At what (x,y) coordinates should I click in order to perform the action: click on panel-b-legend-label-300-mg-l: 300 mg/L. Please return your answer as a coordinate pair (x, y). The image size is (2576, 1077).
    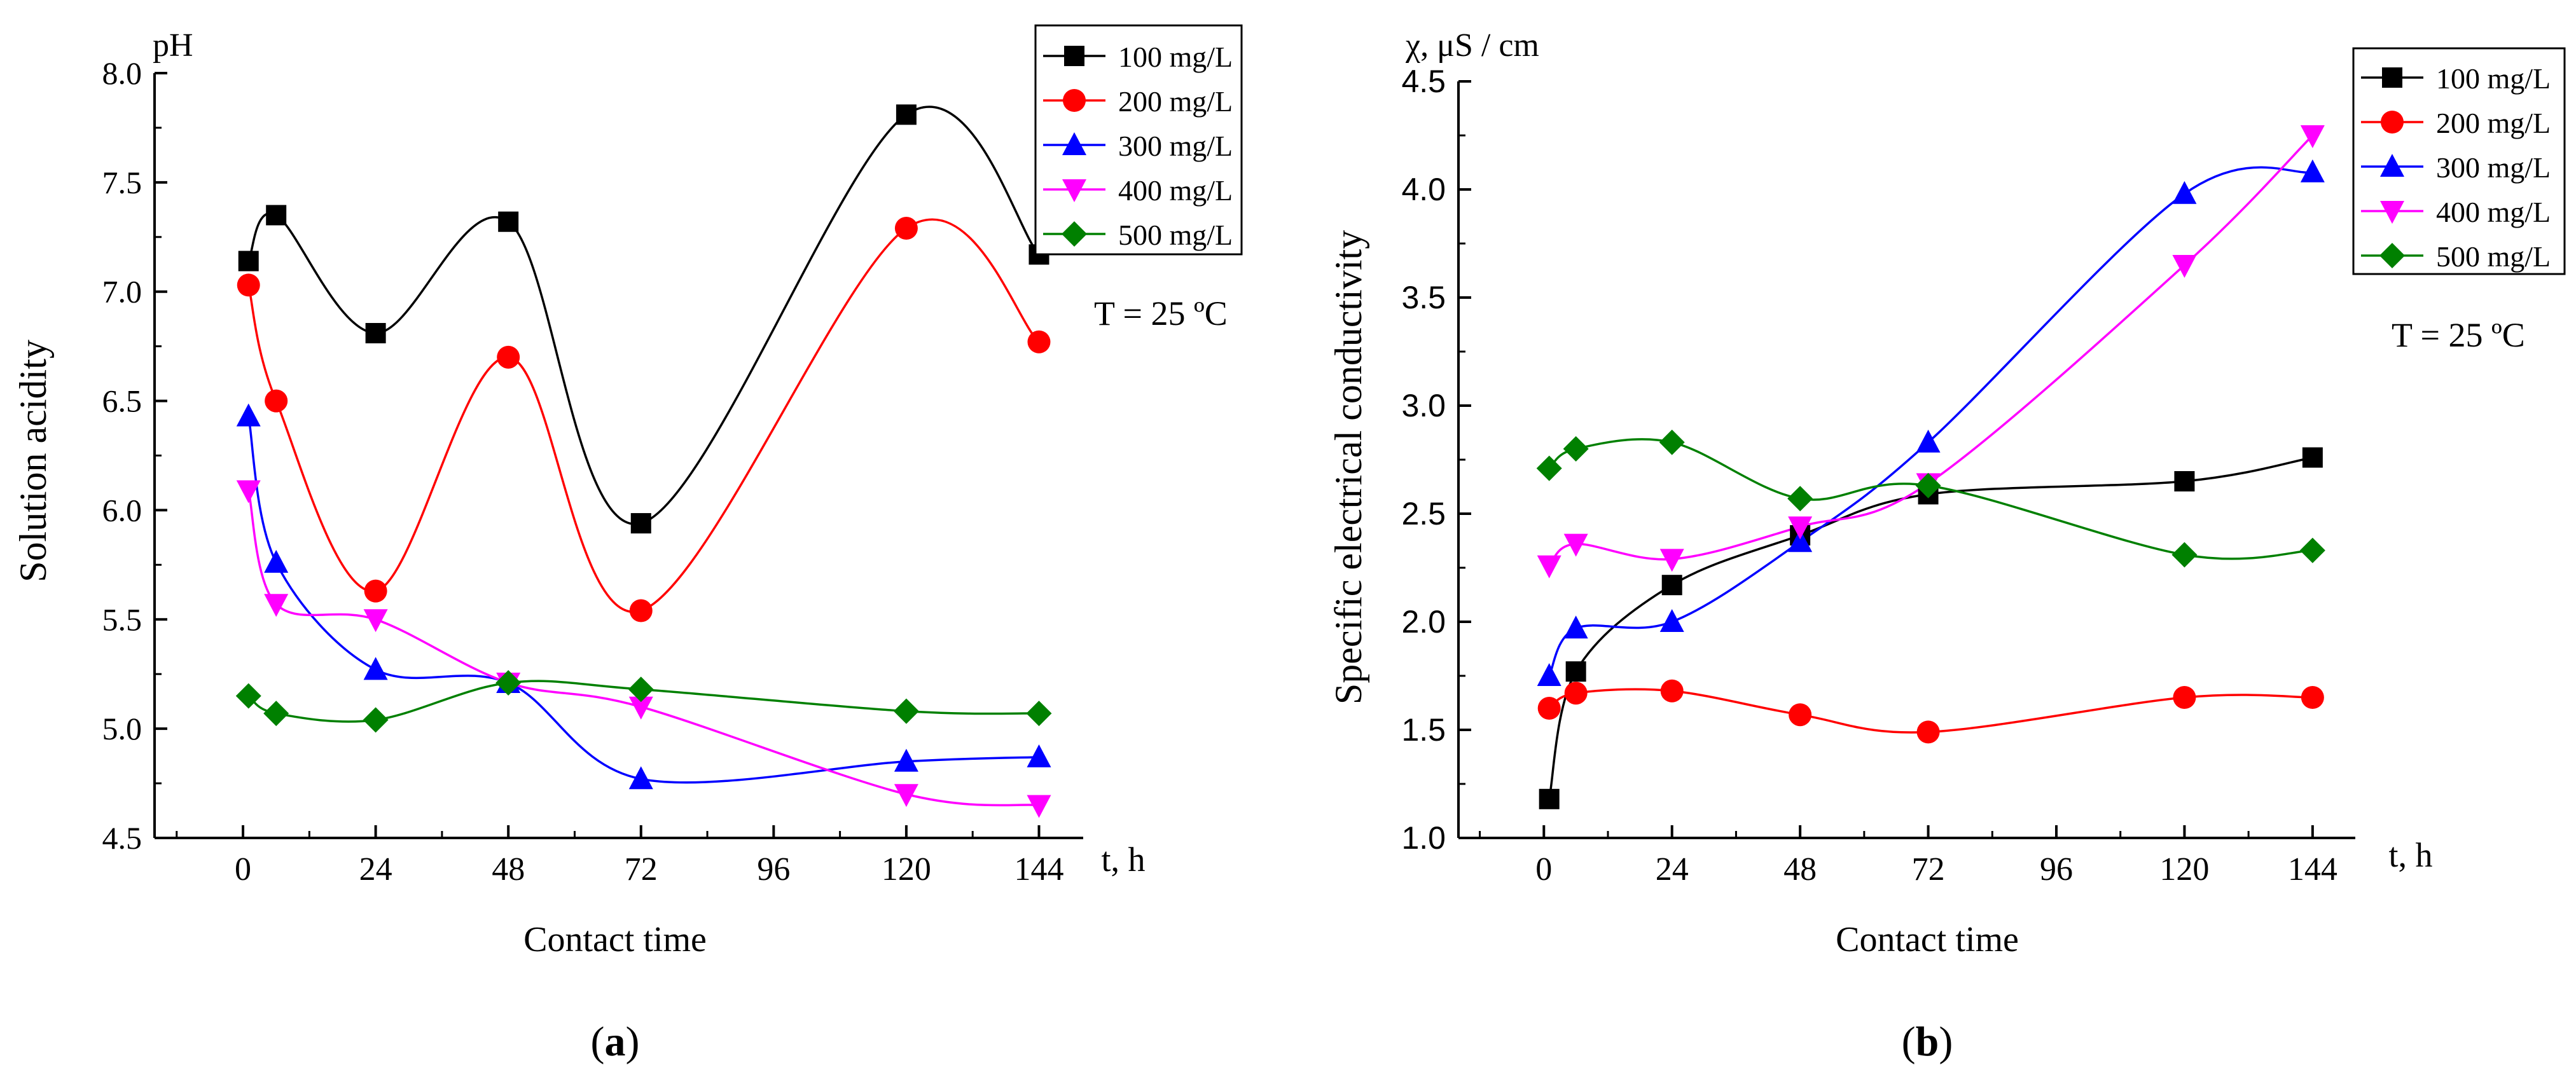
    Looking at the image, I should click on (2493, 168).